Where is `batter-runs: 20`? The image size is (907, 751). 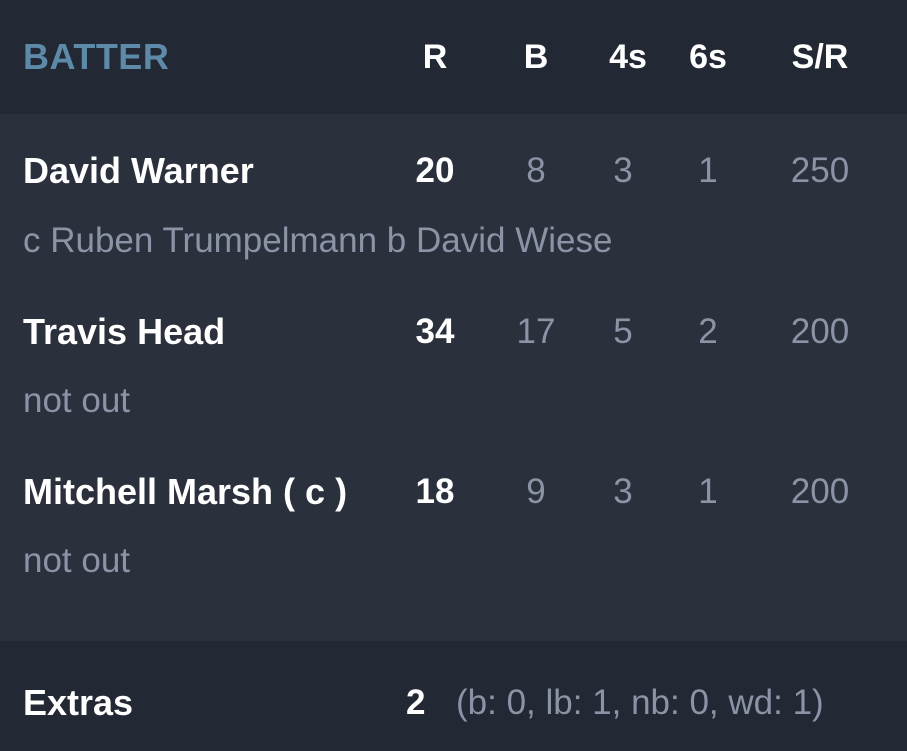
batter-runs: 20 is located at coordinates (435, 170).